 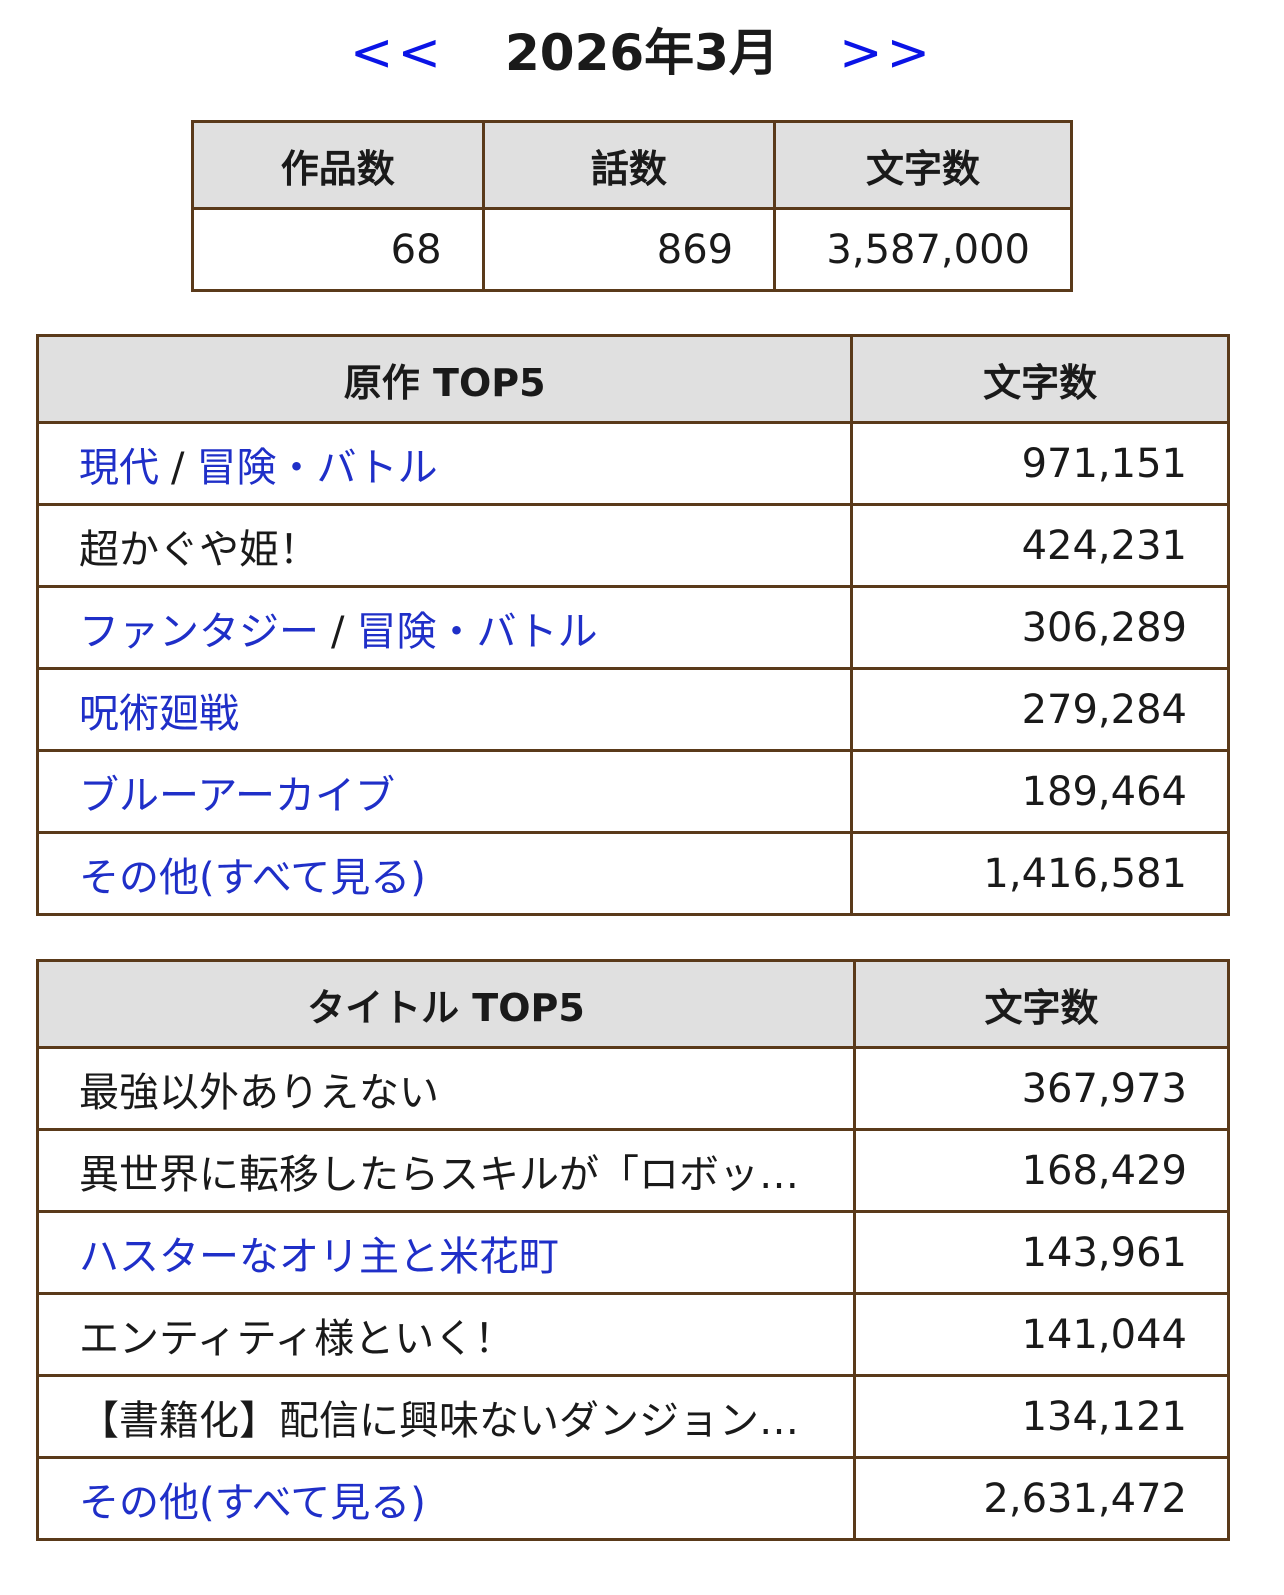 What do you see at coordinates (1041, 1088) in the screenshot?
I see `title-count-value: 367,973` at bounding box center [1041, 1088].